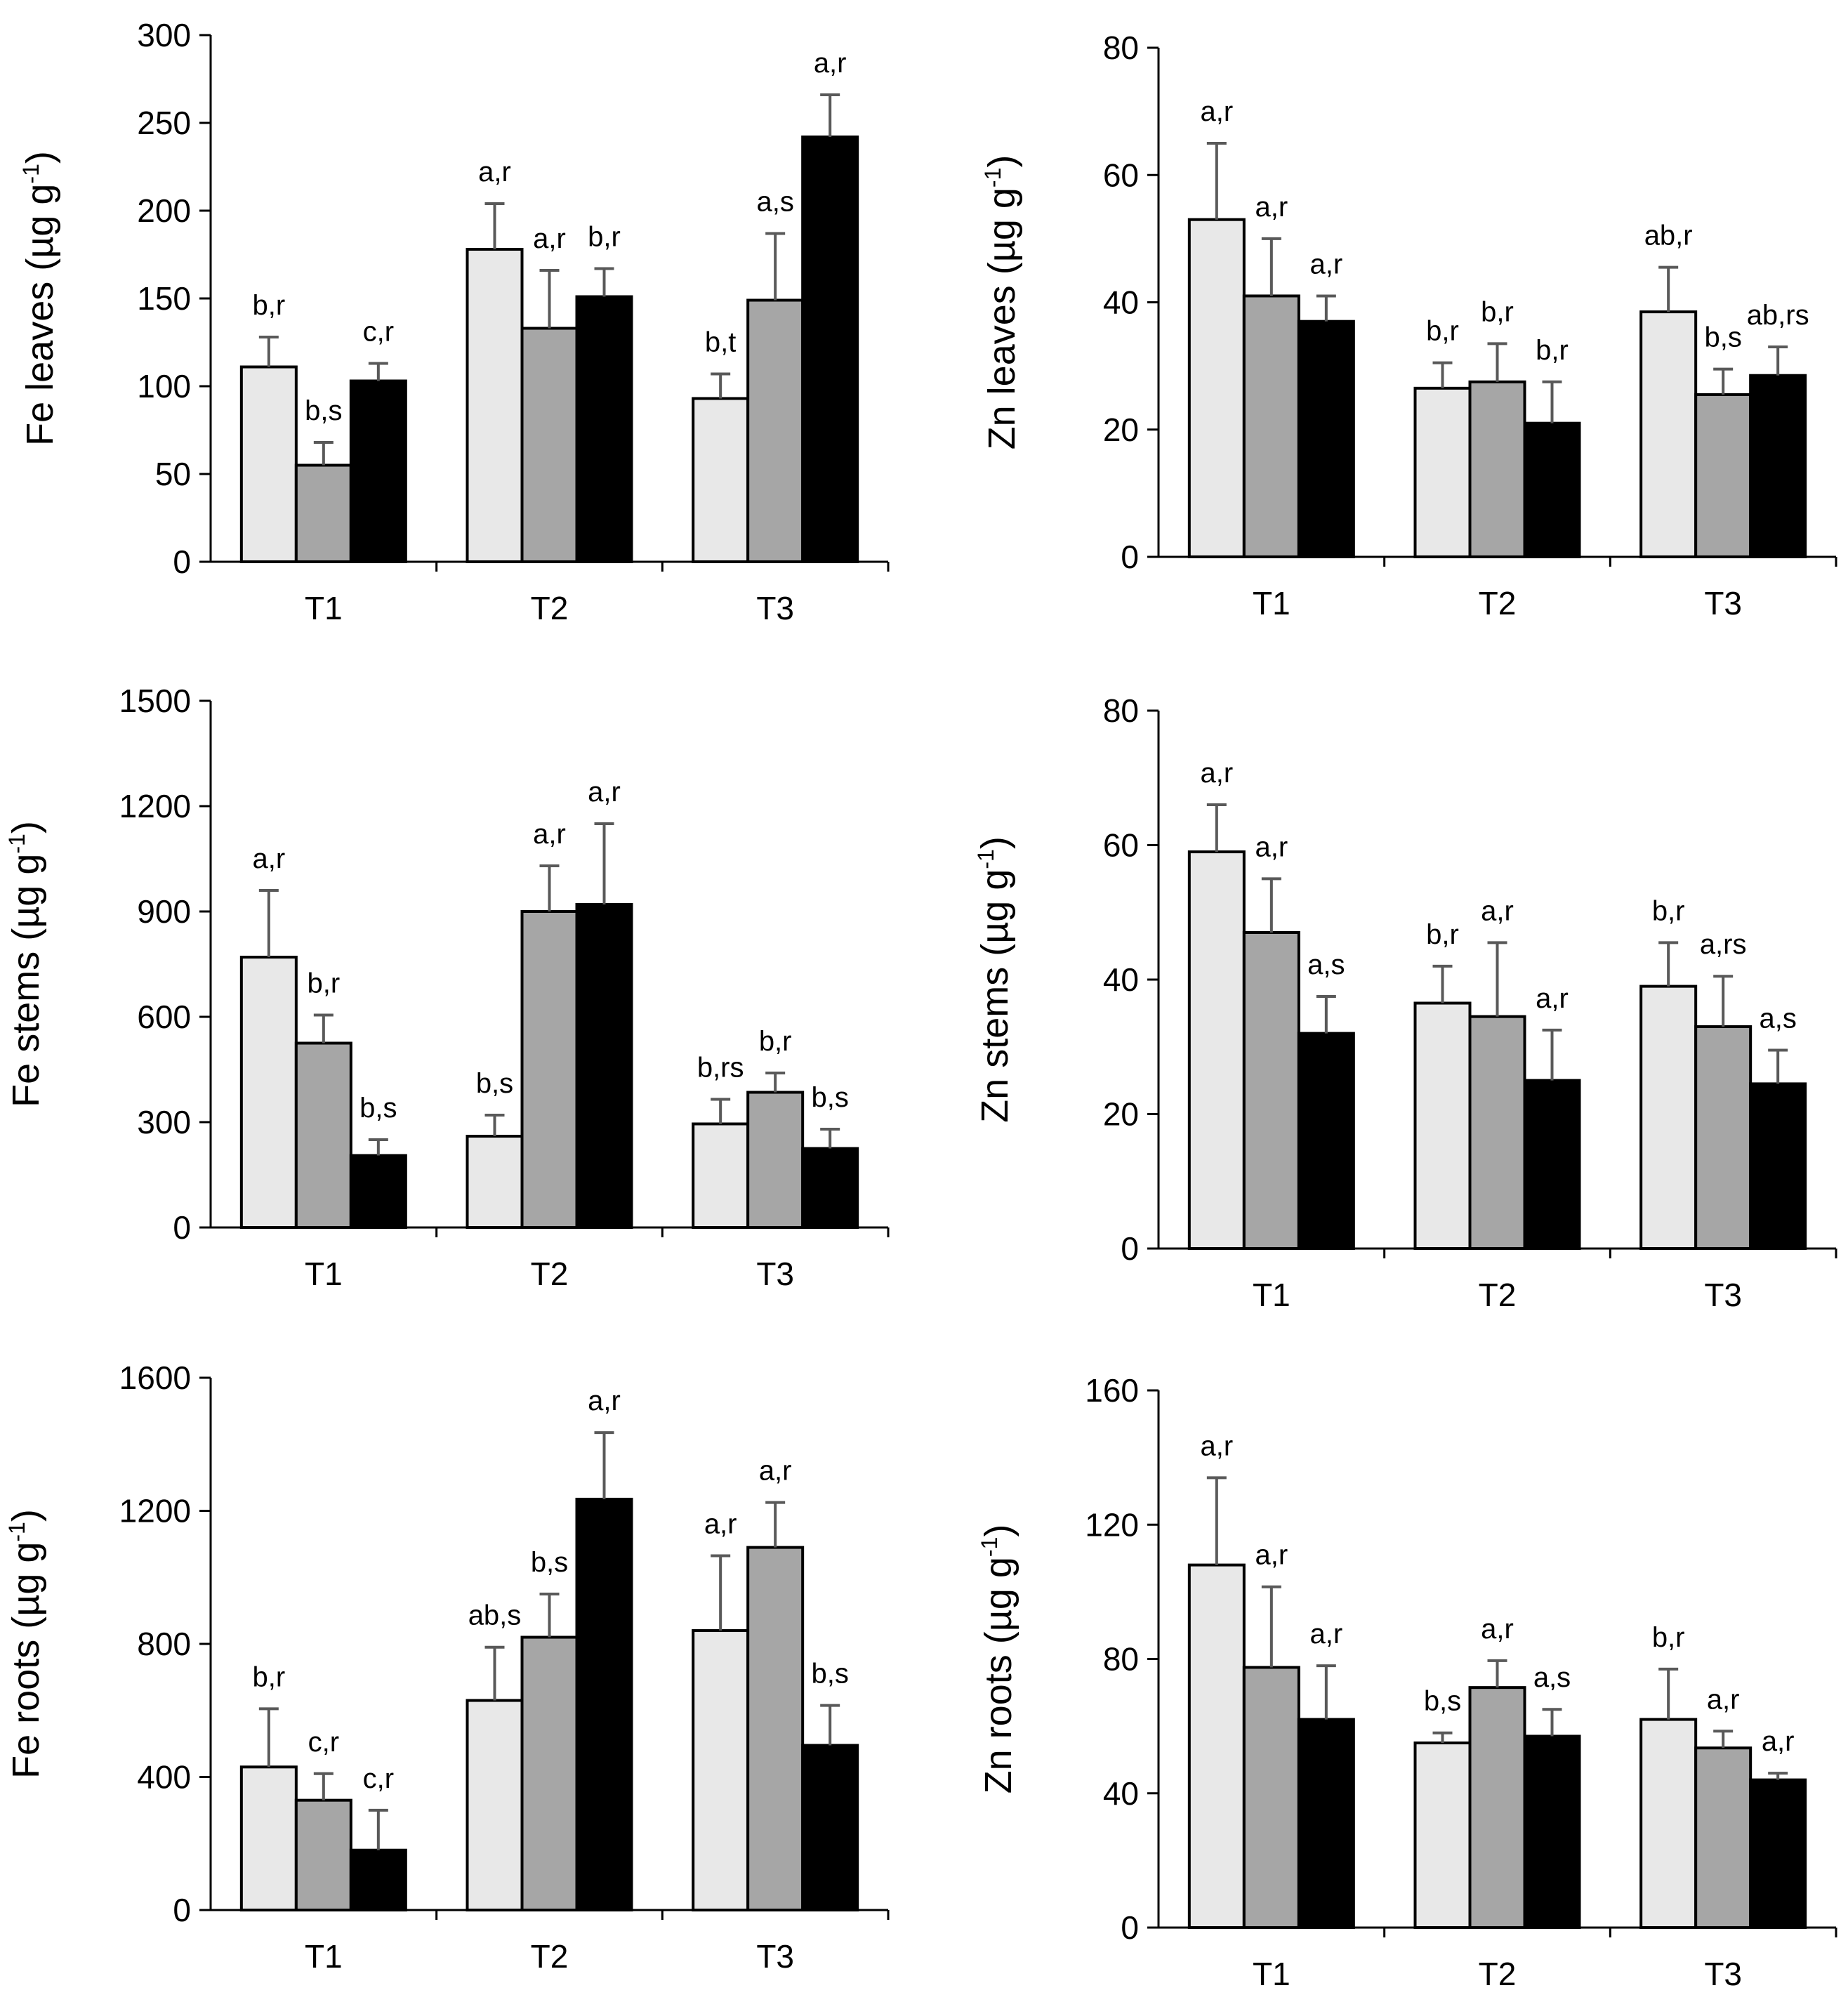 This screenshot has height=1995, width=1848. What do you see at coordinates (164, 1122) in the screenshot?
I see `y-tick-label: 300` at bounding box center [164, 1122].